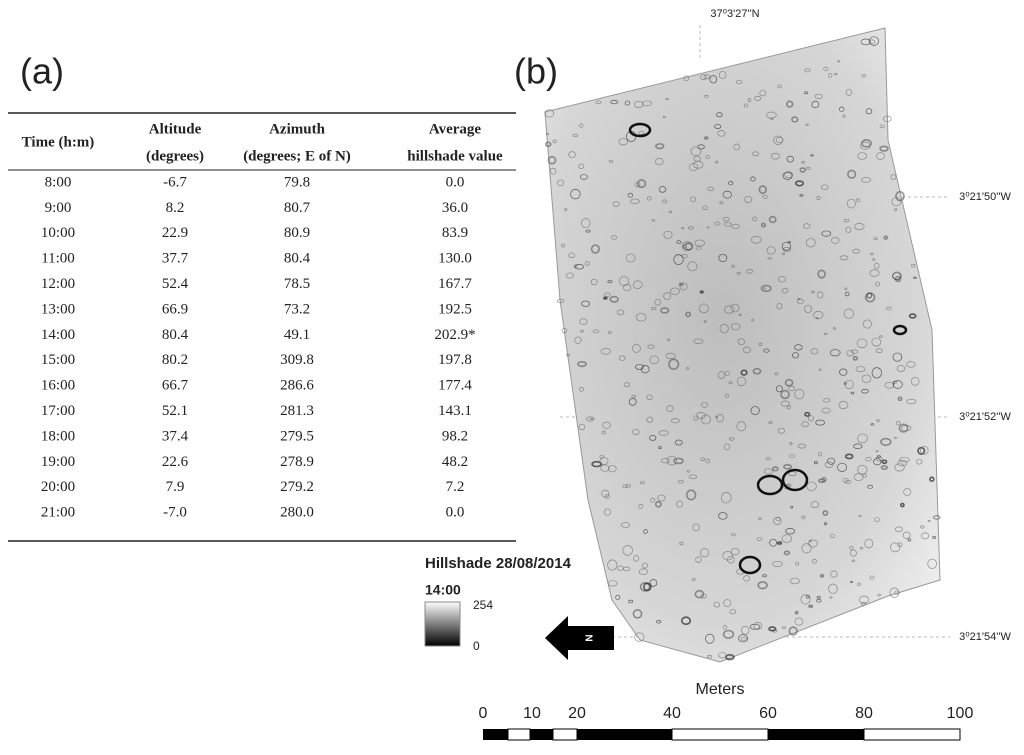 The width and height of the screenshot is (1024, 755). I want to click on table-cell: 7.9, so click(175, 487).